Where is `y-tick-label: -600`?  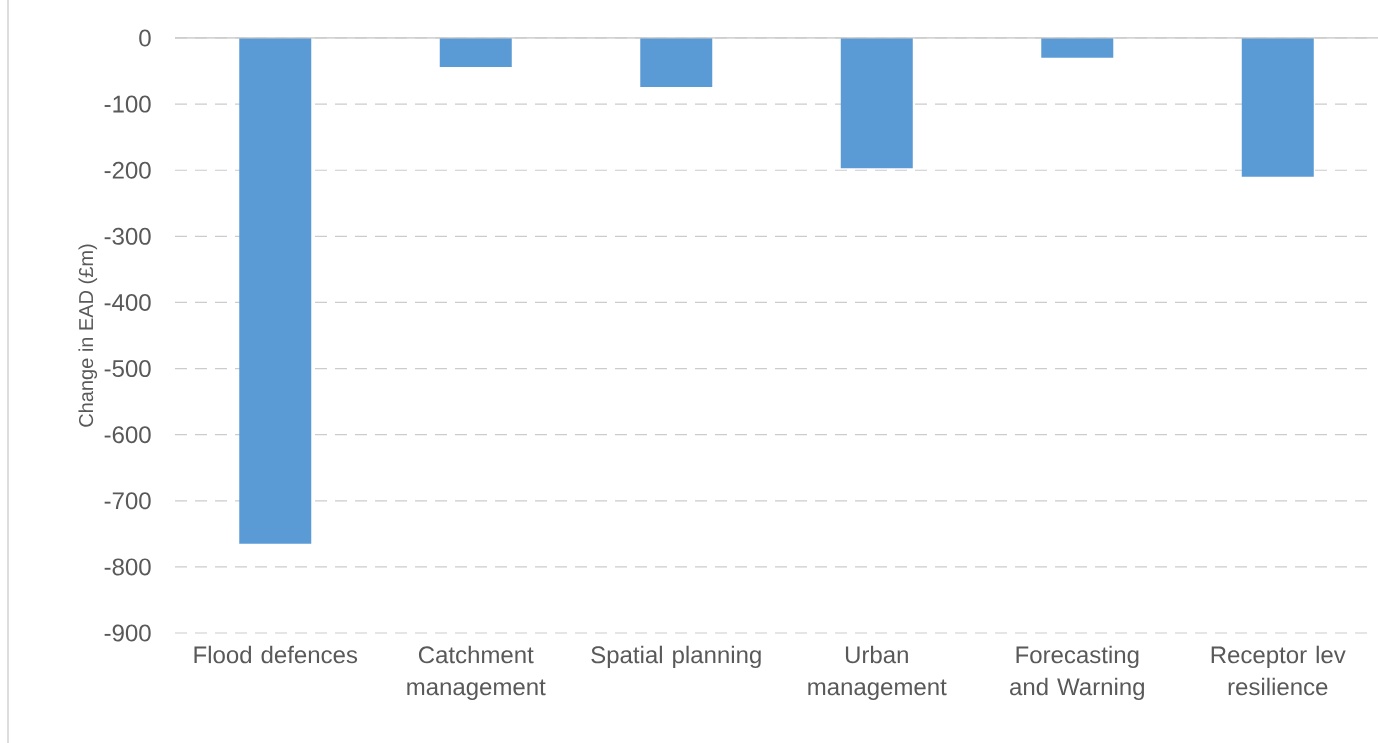 y-tick-label: -600 is located at coordinates (127, 435).